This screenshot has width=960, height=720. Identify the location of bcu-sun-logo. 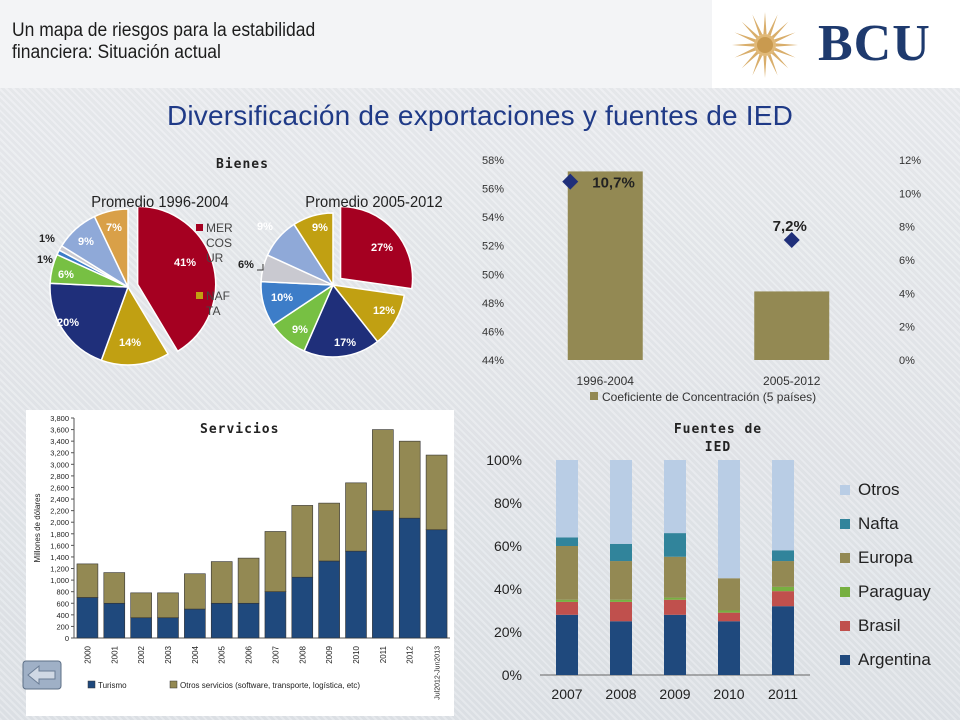
(765, 45).